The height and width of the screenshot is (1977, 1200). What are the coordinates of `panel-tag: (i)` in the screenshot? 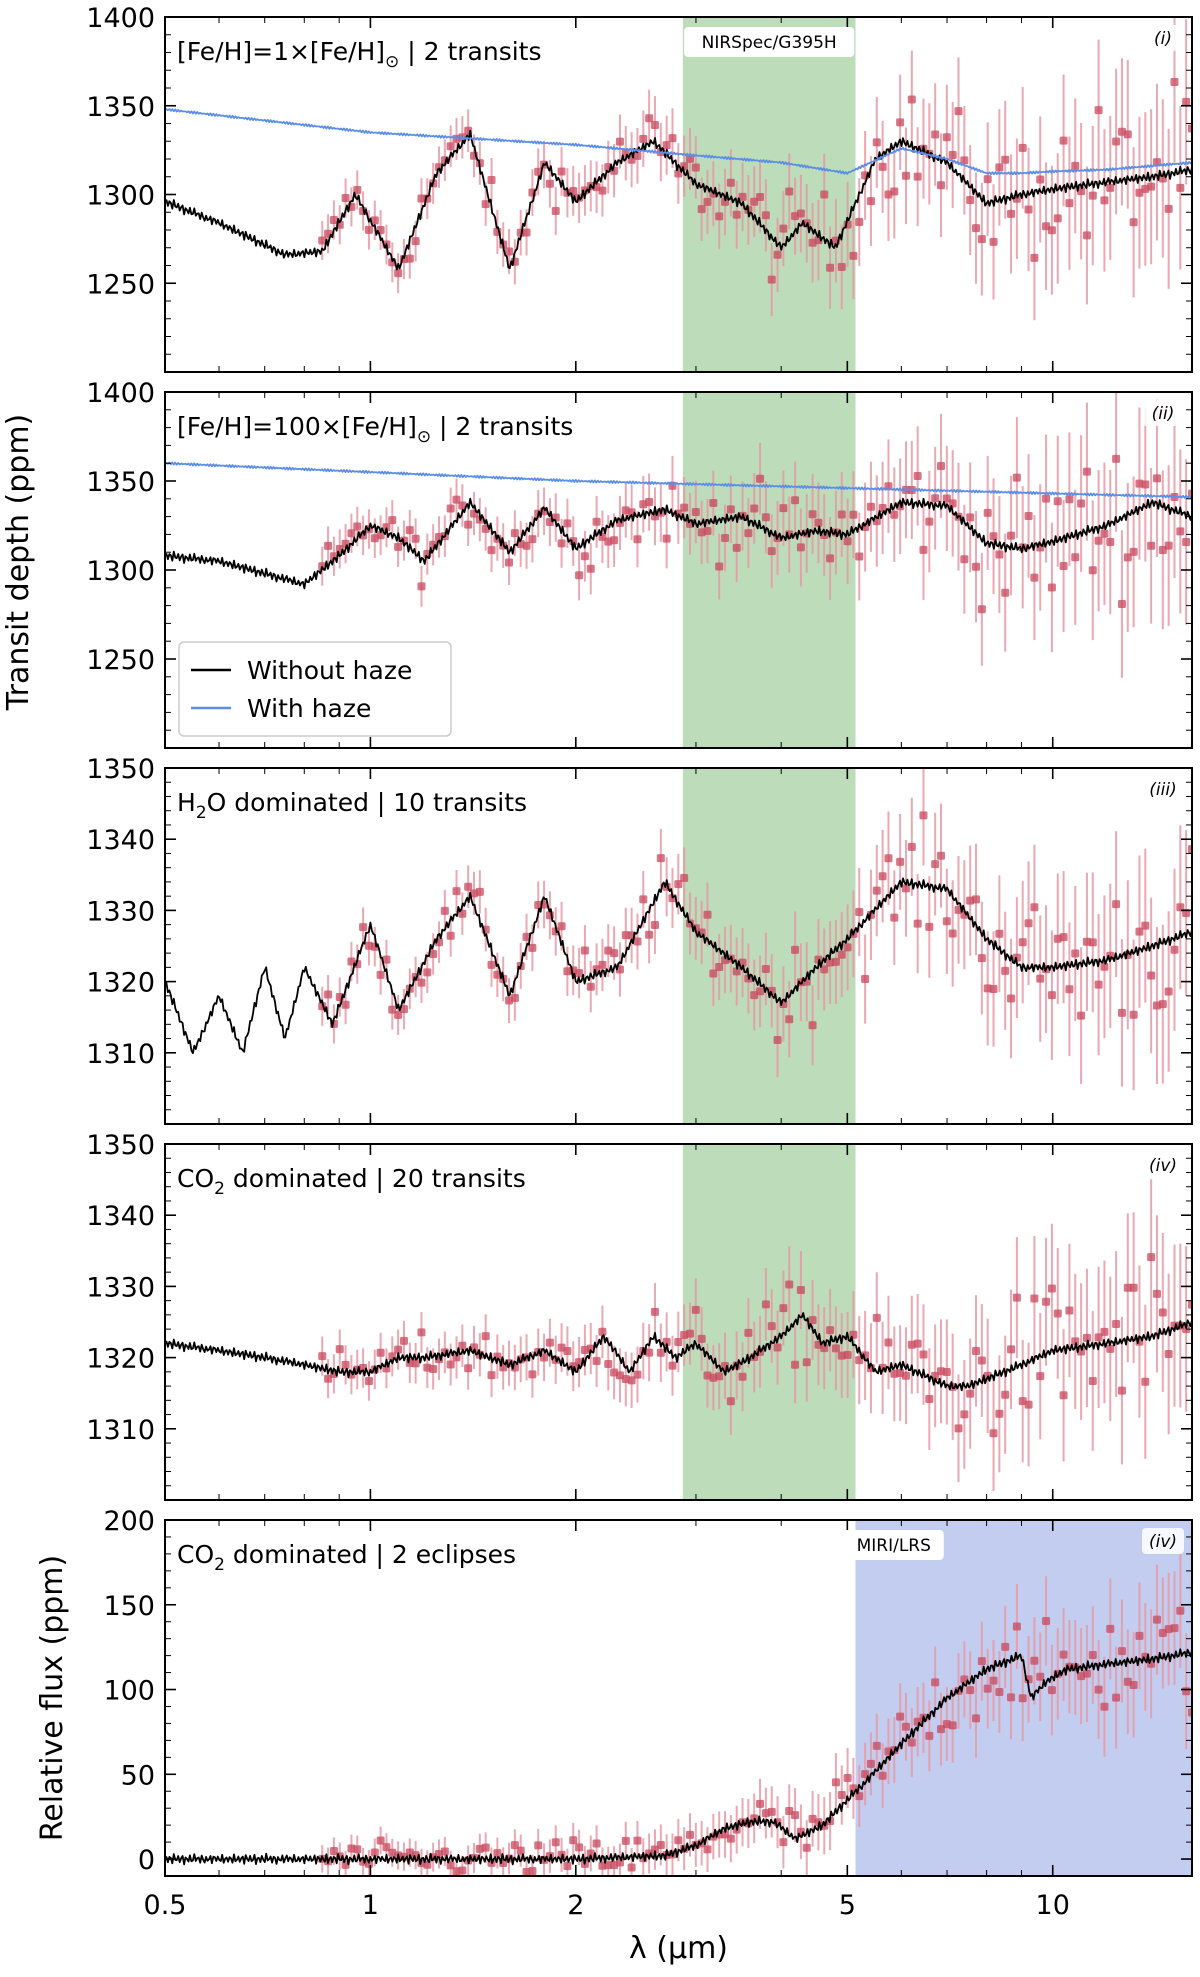 It's located at (1163, 39).